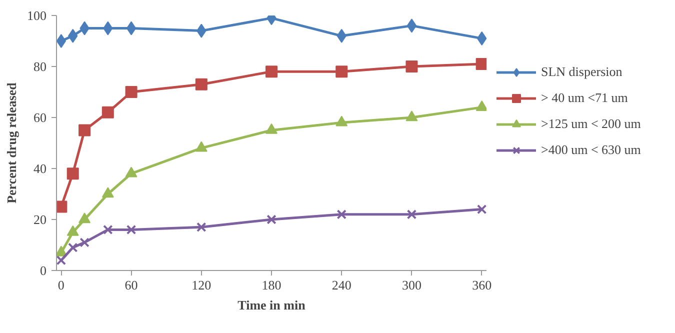  Describe the element at coordinates (40, 219) in the screenshot. I see `y-tick-label: 20` at that location.